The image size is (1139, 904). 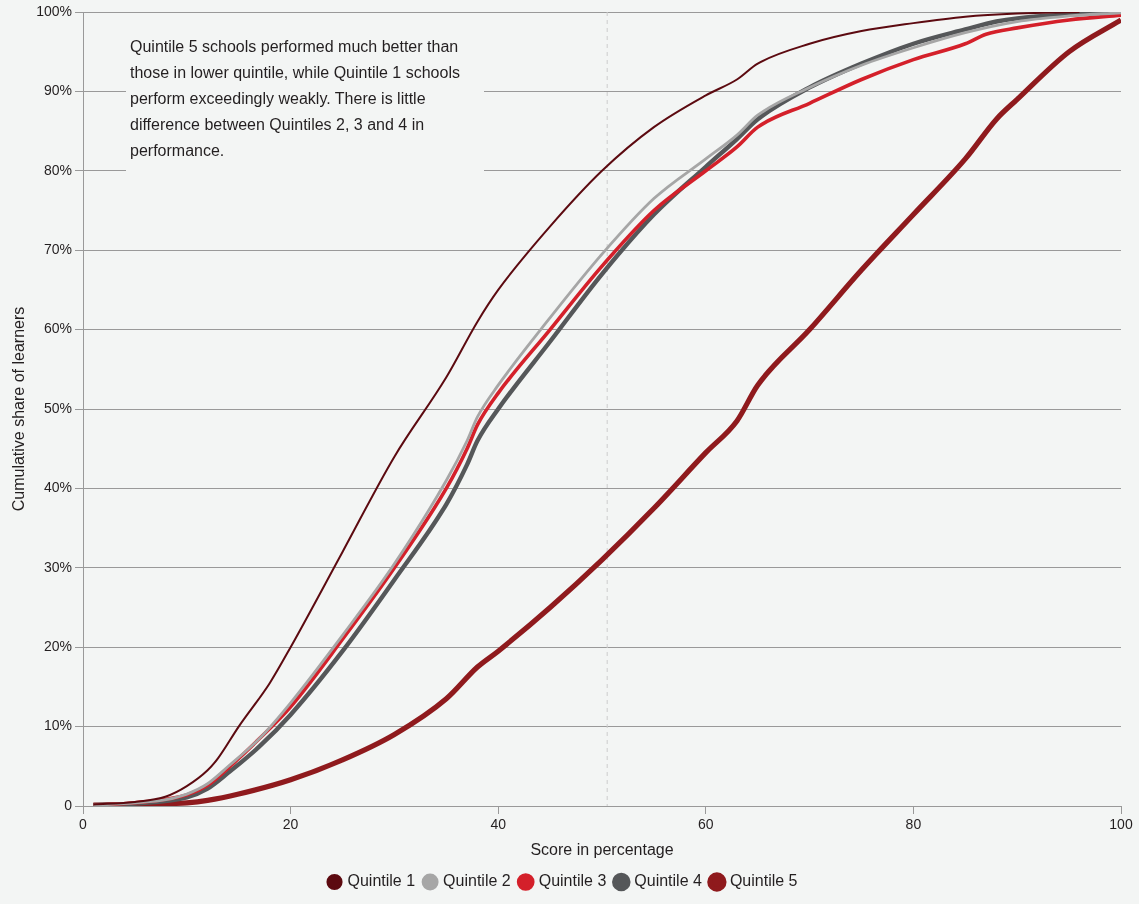 I want to click on y-tick-label: 60%, so click(x=58, y=328).